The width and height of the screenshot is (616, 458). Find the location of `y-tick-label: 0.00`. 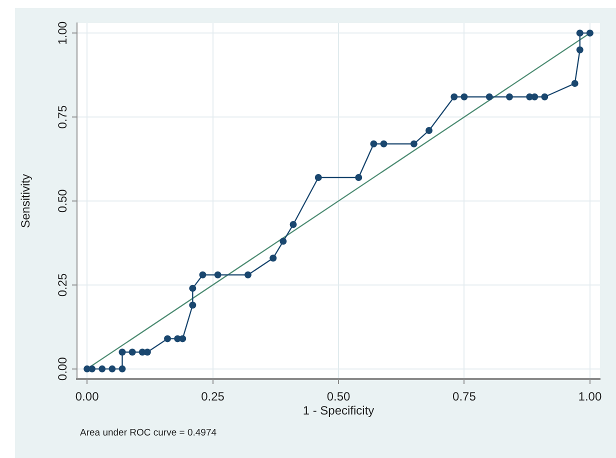

y-tick-label: 0.00 is located at coordinates (62, 368).